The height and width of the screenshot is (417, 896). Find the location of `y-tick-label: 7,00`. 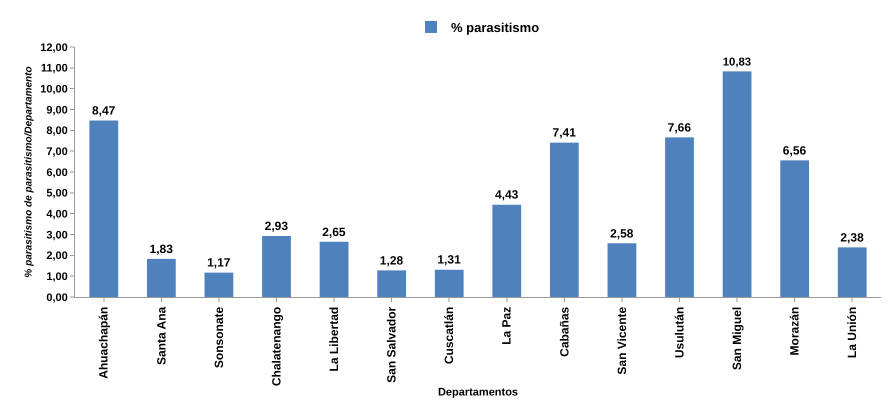

y-tick-label: 7,00 is located at coordinates (57, 152).